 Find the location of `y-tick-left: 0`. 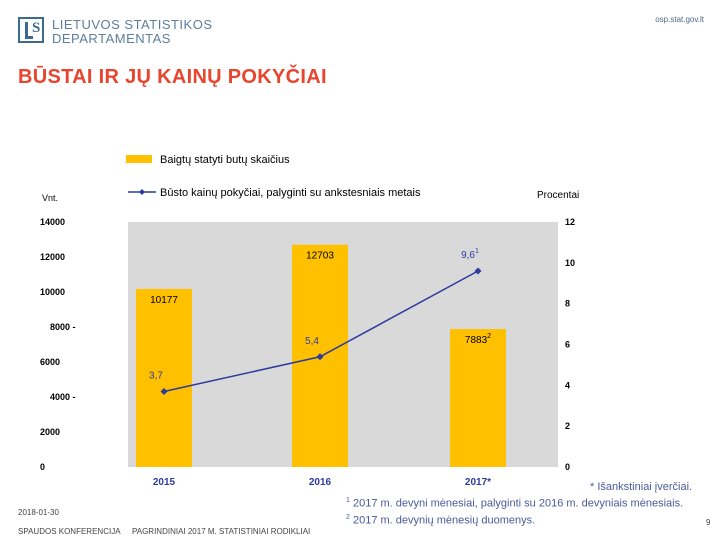

y-tick-left: 0 is located at coordinates (42, 467).